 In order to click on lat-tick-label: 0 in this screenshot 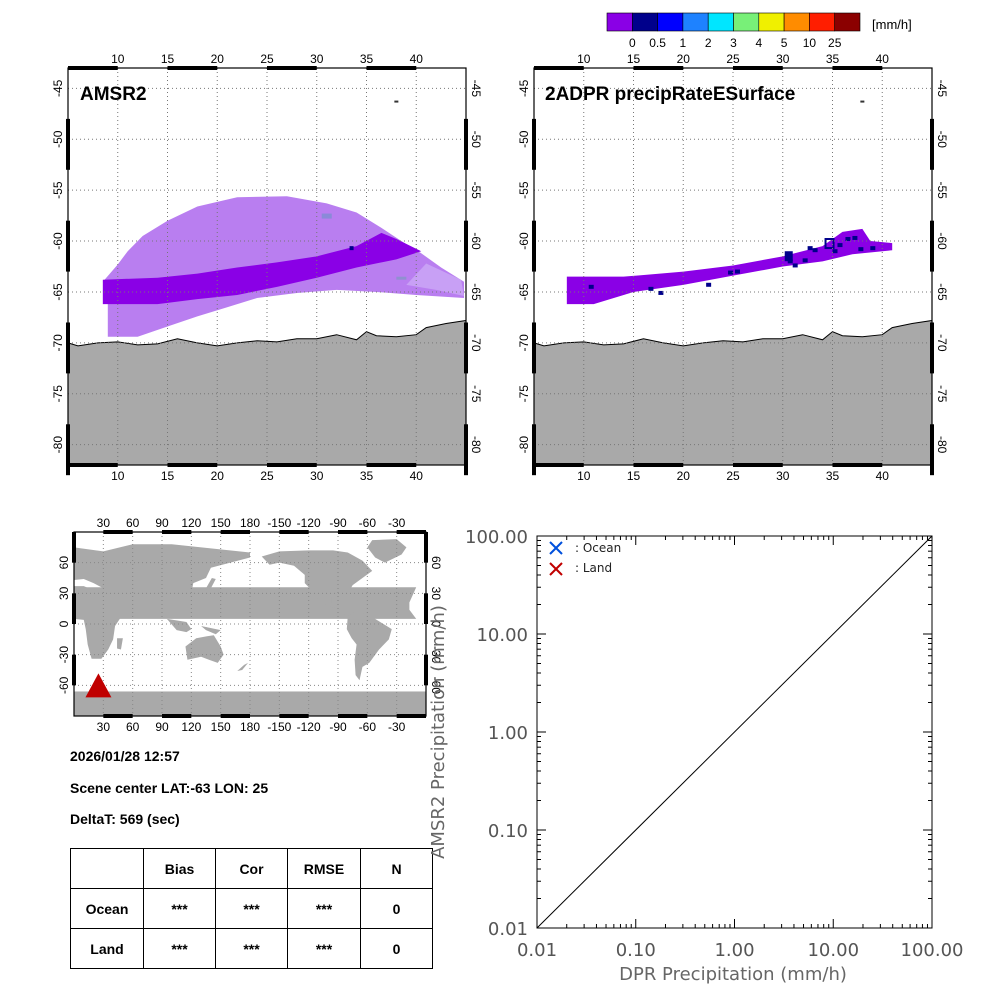, I will do `click(64, 623)`.